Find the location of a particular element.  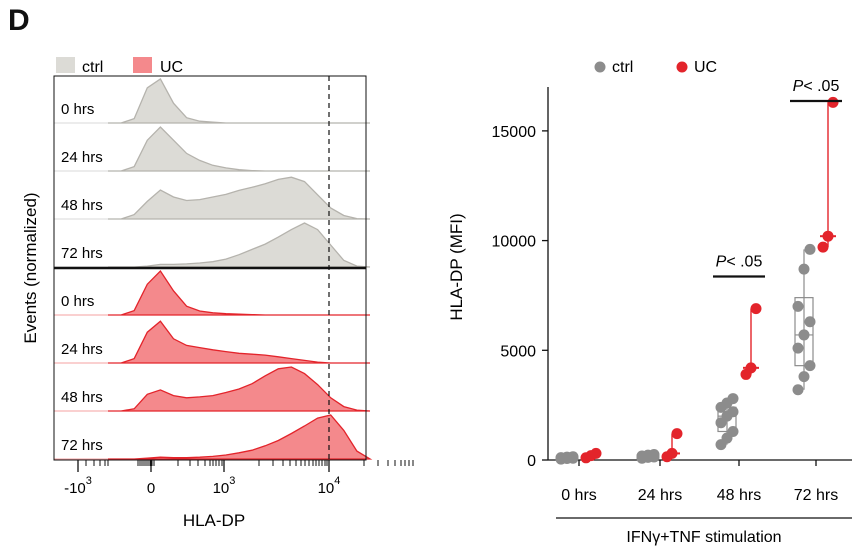

histogram-legend: ctrl UC is located at coordinates (119, 66).